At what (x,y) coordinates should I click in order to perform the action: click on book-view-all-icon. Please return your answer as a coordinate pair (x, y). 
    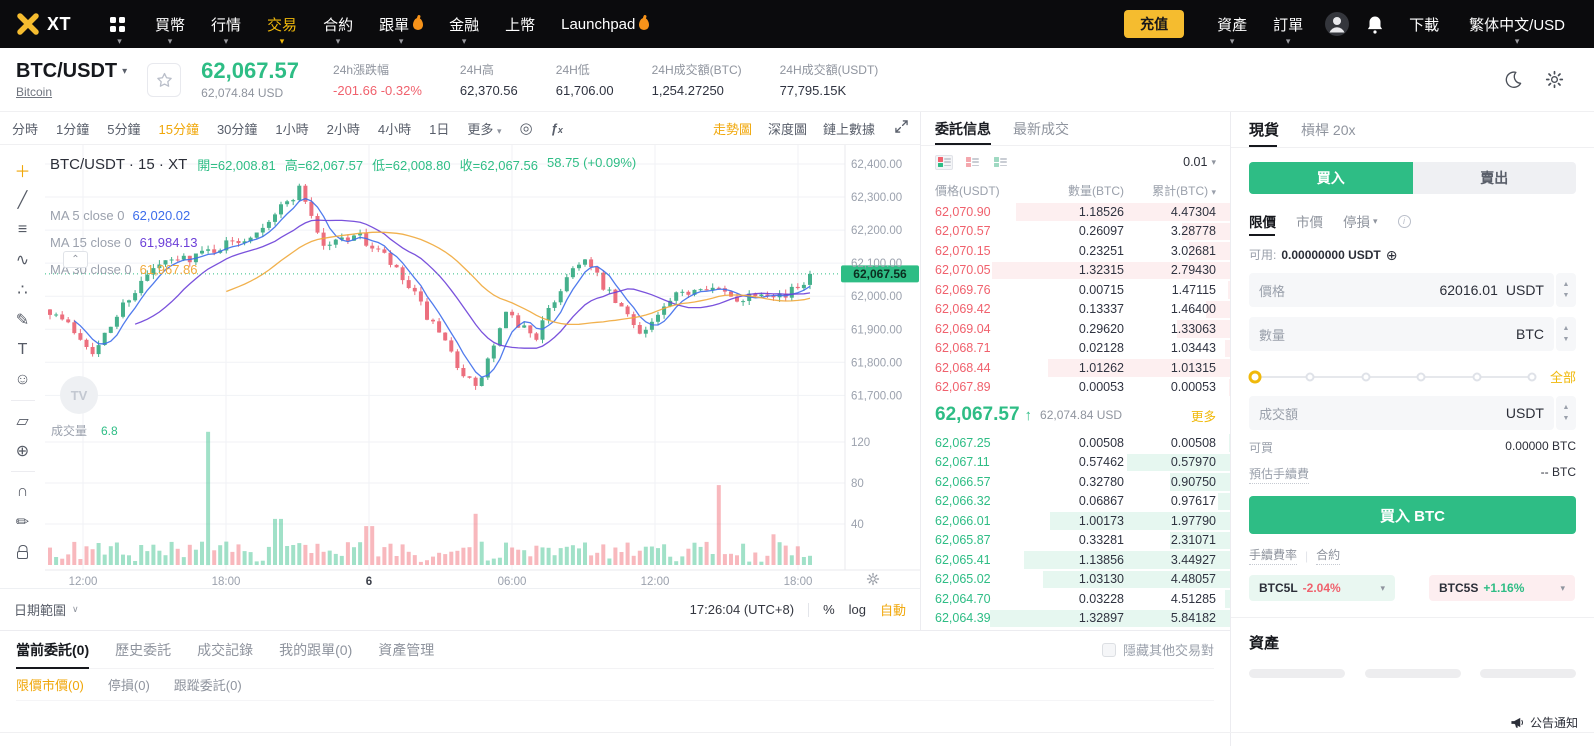
    Looking at the image, I should click on (944, 162).